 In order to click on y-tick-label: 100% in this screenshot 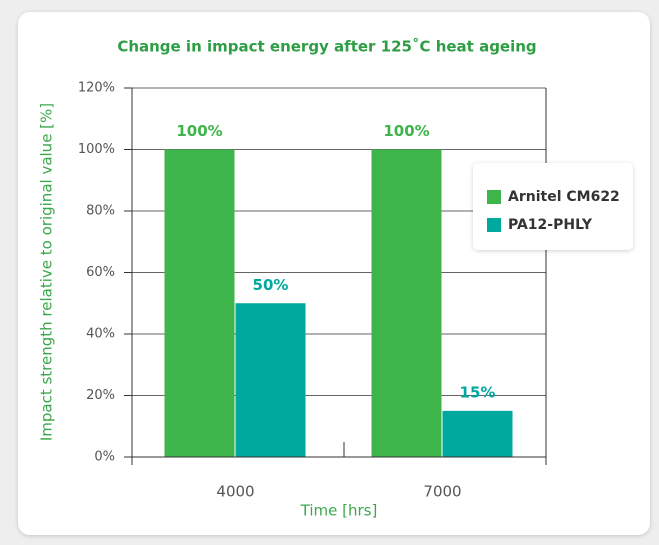, I will do `click(96, 149)`.